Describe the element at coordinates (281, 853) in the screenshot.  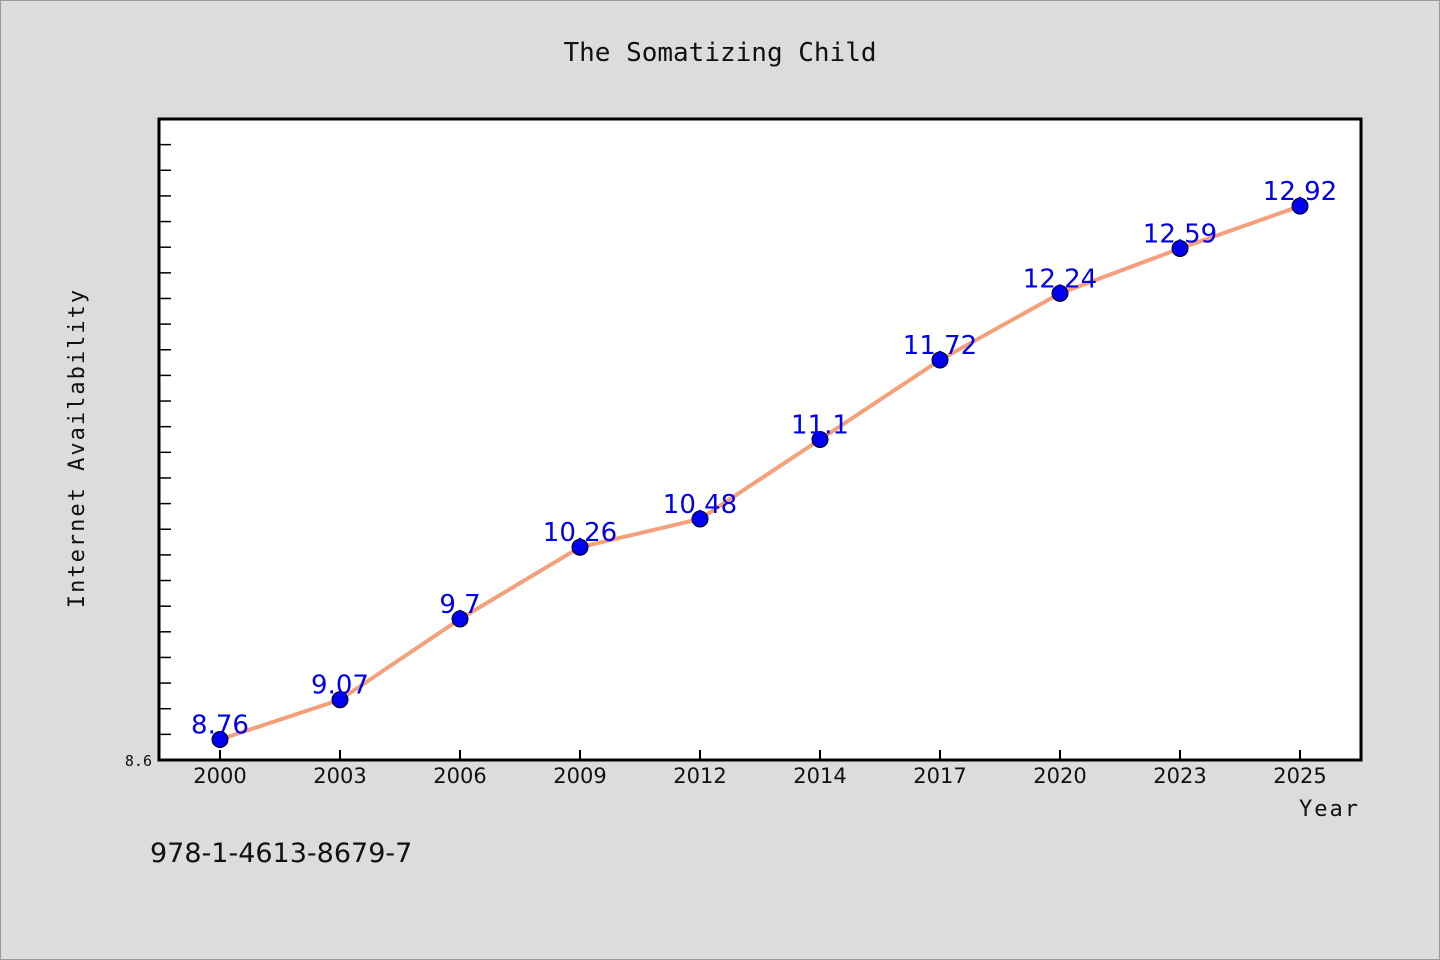
I see `footer-isbn: 978-1-4613-8679-7` at that location.